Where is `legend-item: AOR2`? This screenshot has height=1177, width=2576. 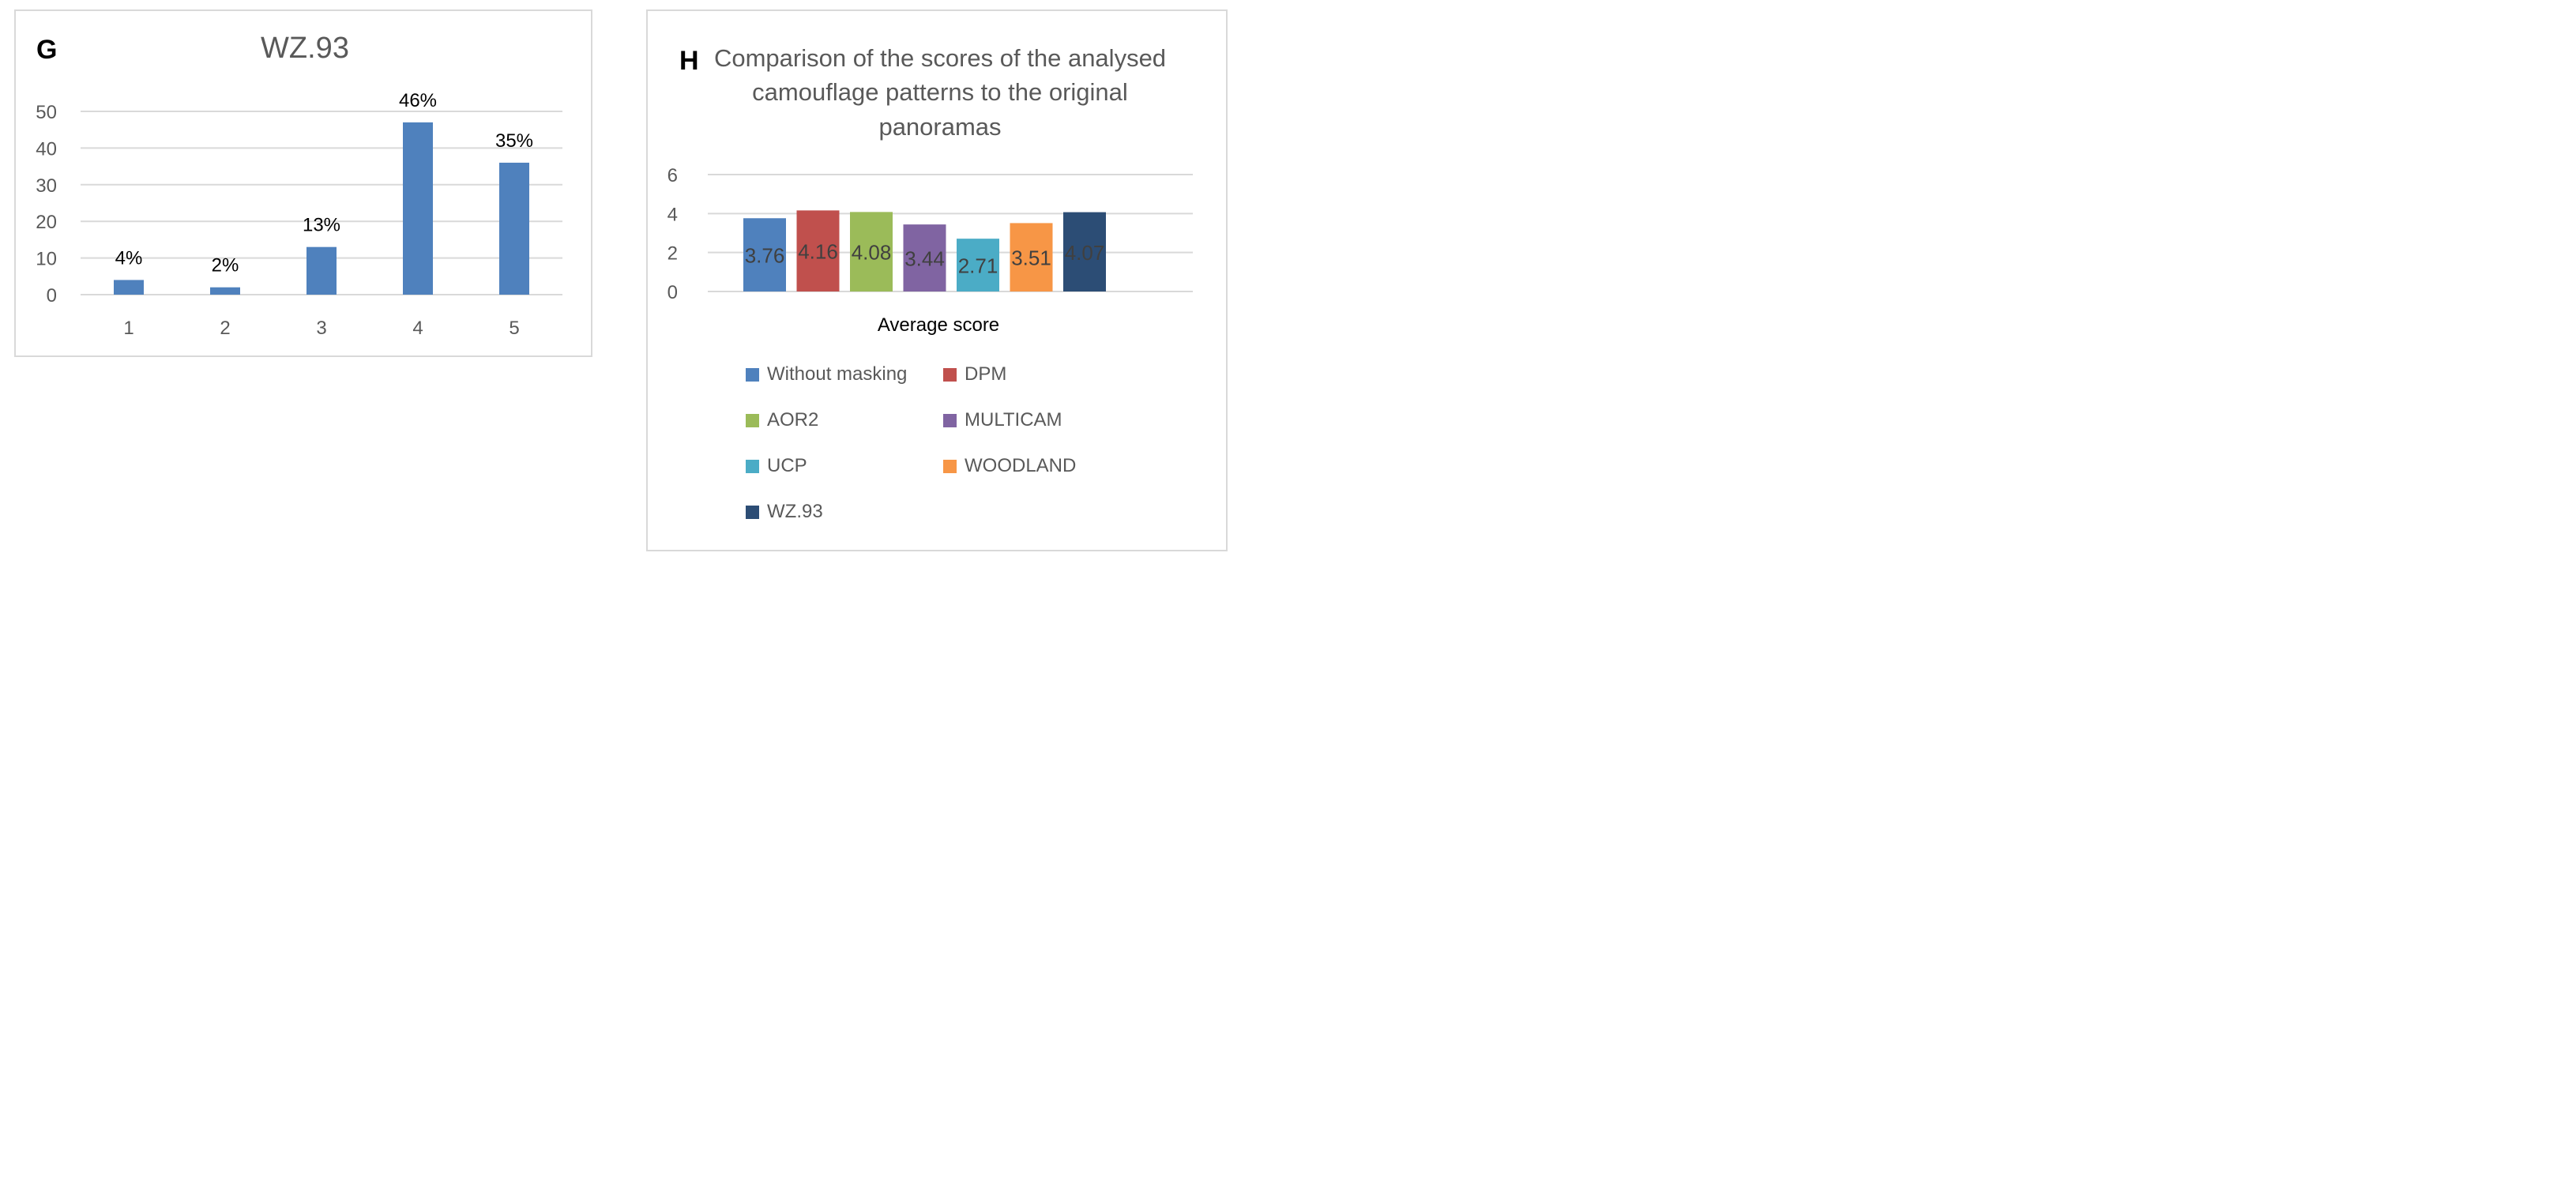
legend-item: AOR2 is located at coordinates (782, 420).